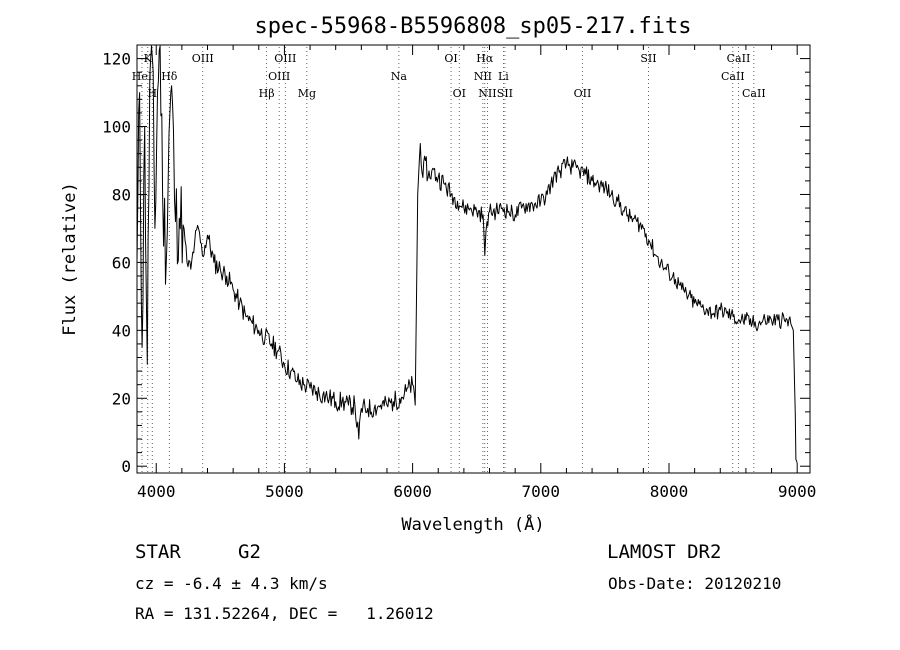 The image size is (900, 650). What do you see at coordinates (121, 194) in the screenshot?
I see `y-tick-label-4: 80` at bounding box center [121, 194].